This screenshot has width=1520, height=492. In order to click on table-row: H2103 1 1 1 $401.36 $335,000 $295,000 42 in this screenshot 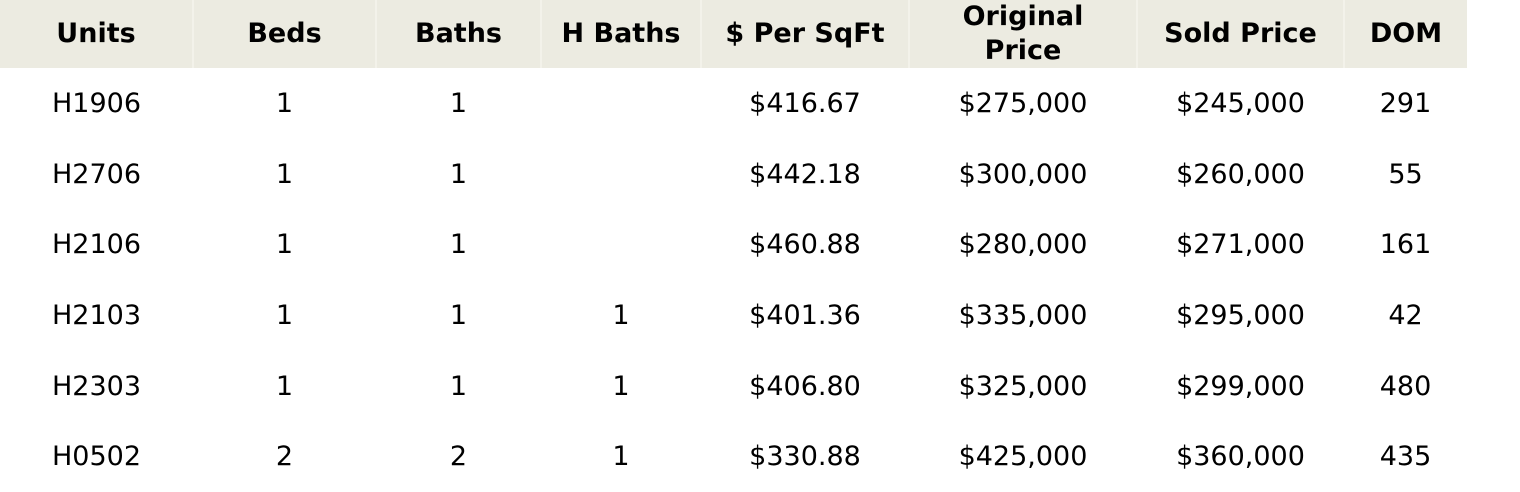, I will do `click(733, 315)`.